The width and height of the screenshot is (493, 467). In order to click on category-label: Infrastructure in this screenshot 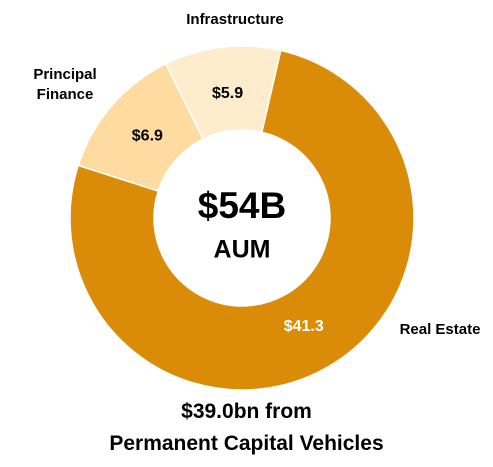, I will do `click(235, 19)`.